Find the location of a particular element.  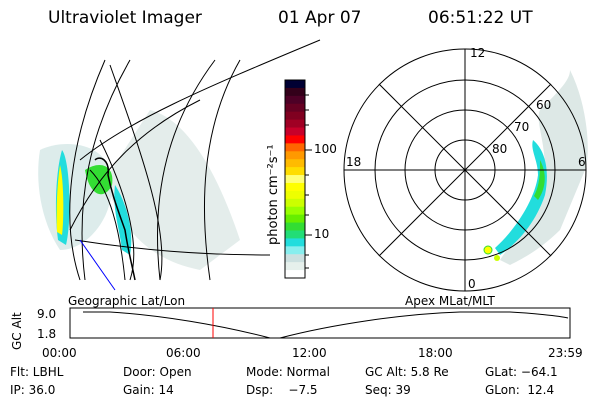

x-tick-1200: 12:00 is located at coordinates (309, 353).